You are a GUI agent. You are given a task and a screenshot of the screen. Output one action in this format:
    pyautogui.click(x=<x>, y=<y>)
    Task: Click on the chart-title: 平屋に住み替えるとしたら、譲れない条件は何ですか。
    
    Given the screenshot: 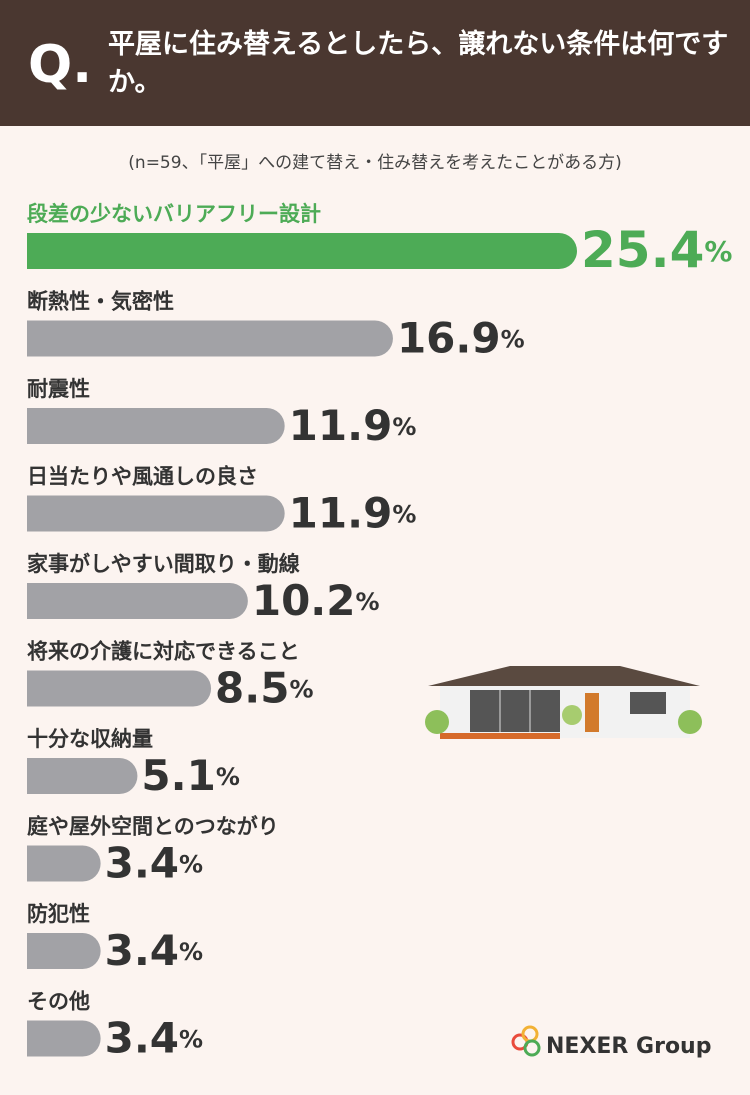 What is the action you would take?
    pyautogui.click(x=418, y=63)
    